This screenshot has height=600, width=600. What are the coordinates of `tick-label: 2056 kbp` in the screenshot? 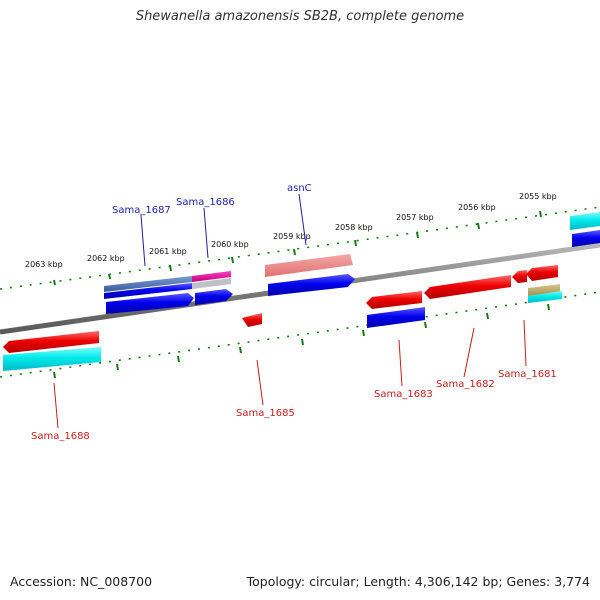 It's located at (477, 207).